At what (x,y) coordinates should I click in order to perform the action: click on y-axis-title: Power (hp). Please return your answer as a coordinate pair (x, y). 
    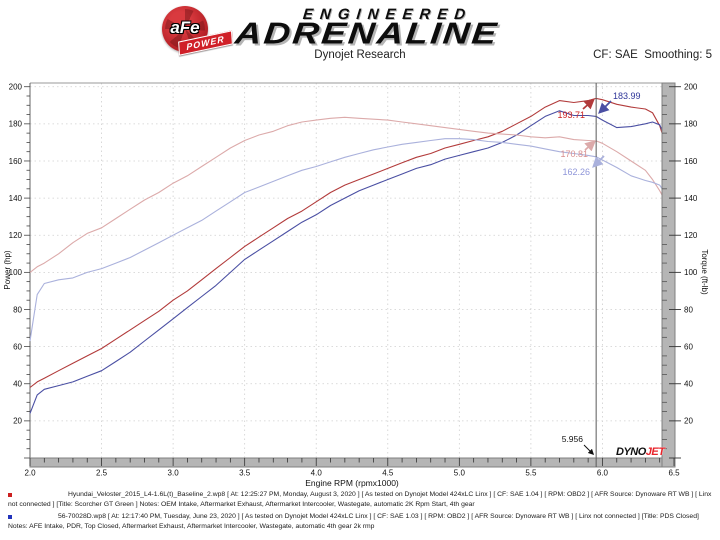
    Looking at the image, I should click on (7, 269).